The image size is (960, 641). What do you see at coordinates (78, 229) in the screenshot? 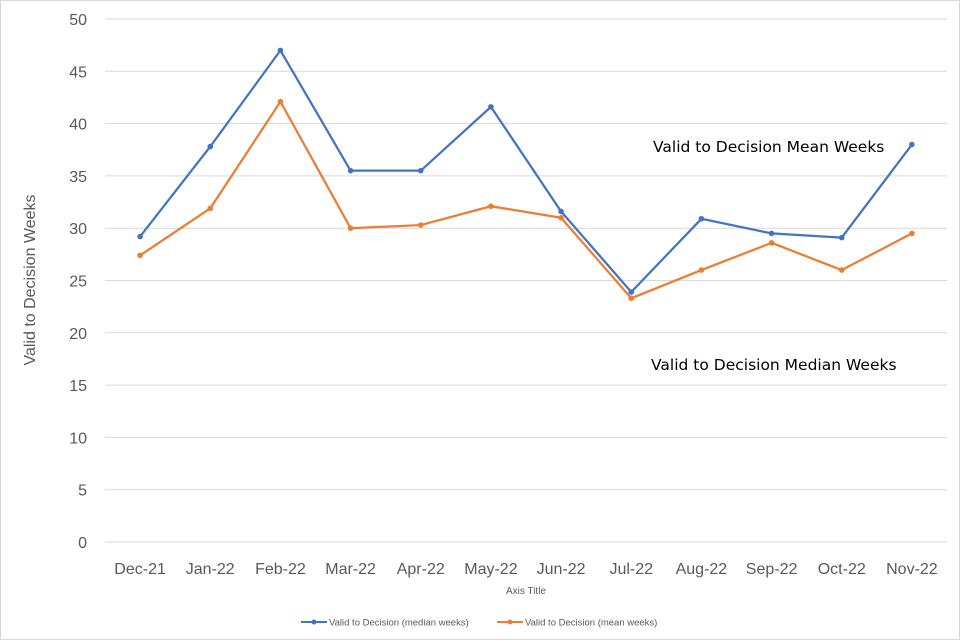
I see `y-tick-label: 30` at bounding box center [78, 229].